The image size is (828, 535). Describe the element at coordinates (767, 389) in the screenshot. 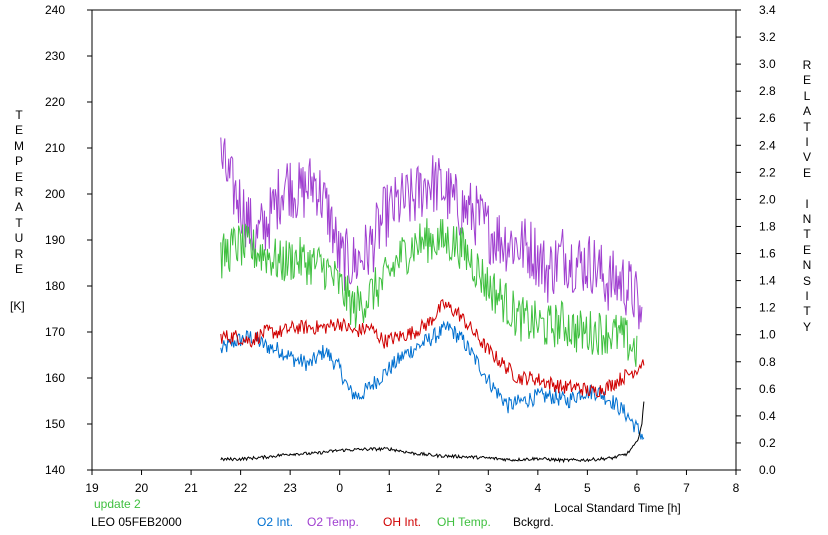

I see `y-right-tick-label: 0.6` at that location.